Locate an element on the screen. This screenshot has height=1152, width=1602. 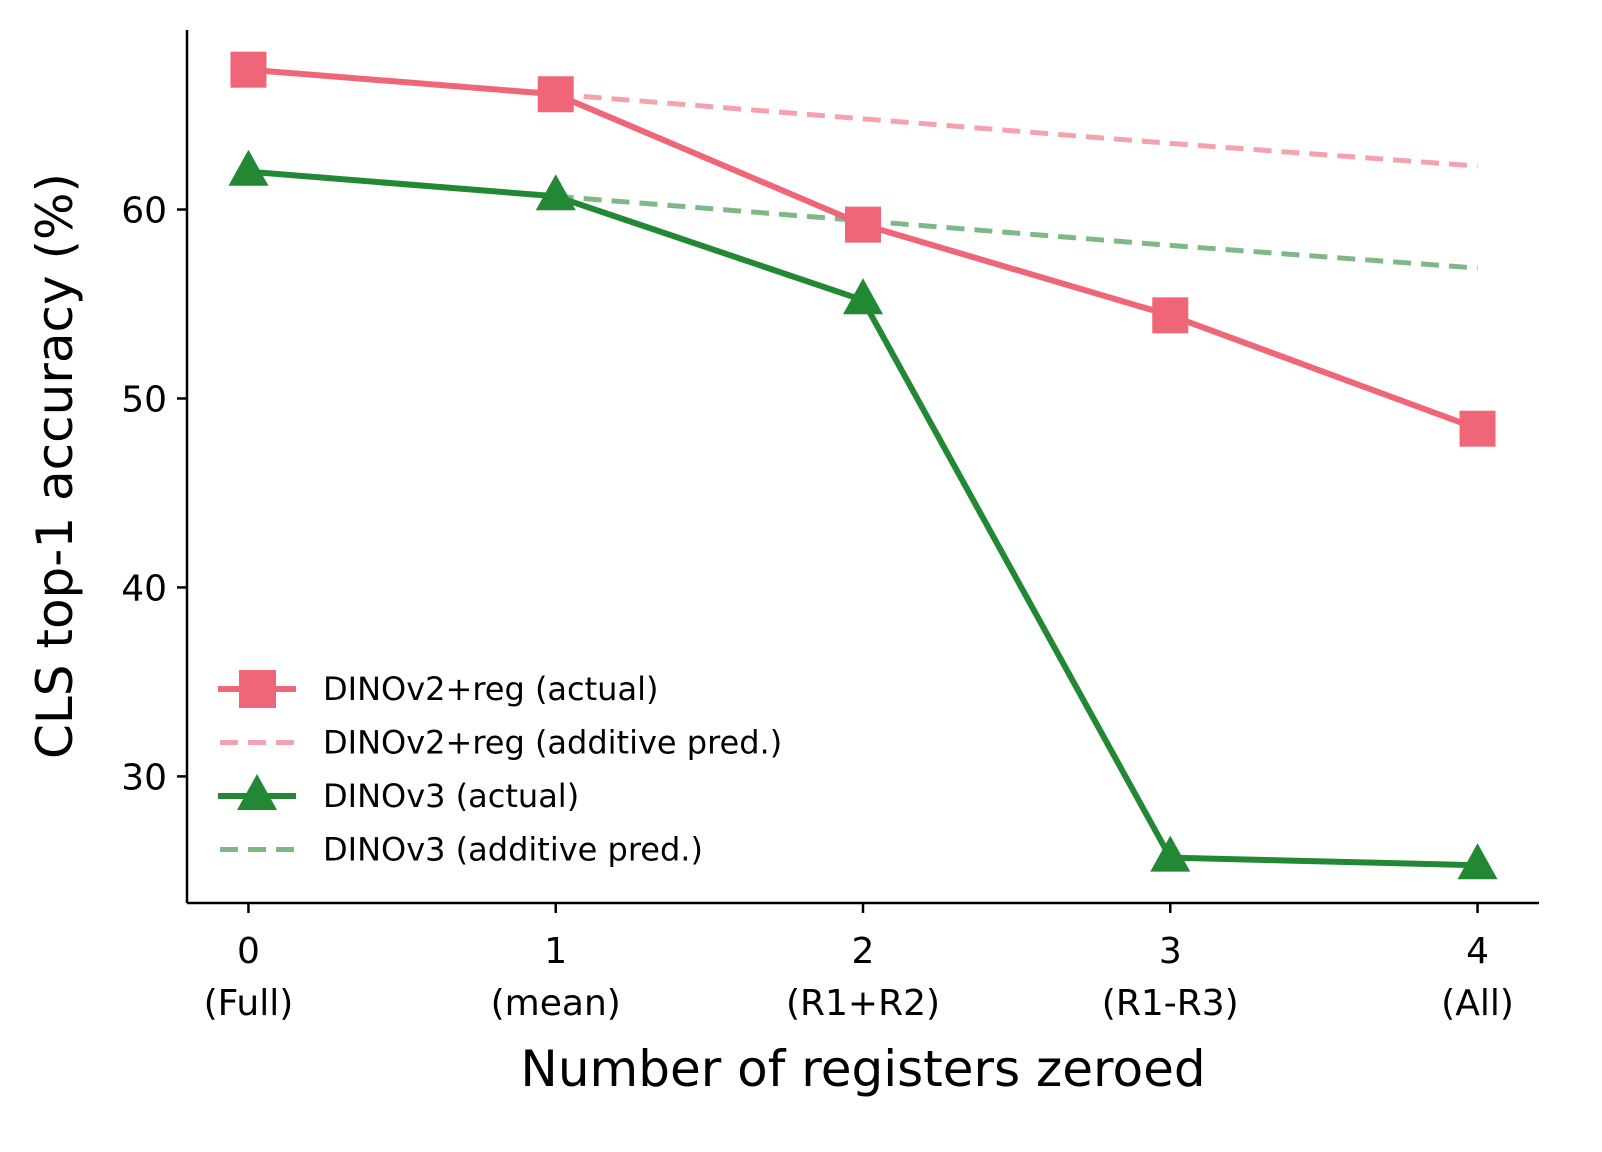
legend-label: DINOv3 (additive pred.) is located at coordinates (513, 850).